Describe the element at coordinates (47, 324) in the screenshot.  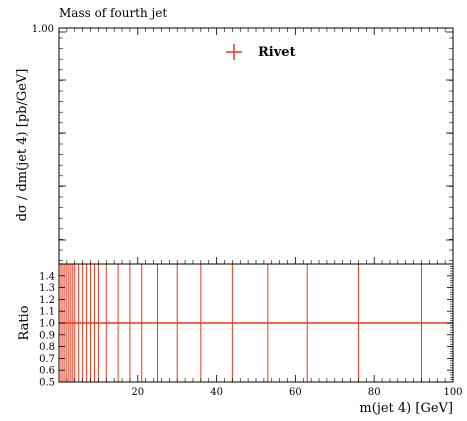
I see `ratio-ytick-label: 1.0` at that location.